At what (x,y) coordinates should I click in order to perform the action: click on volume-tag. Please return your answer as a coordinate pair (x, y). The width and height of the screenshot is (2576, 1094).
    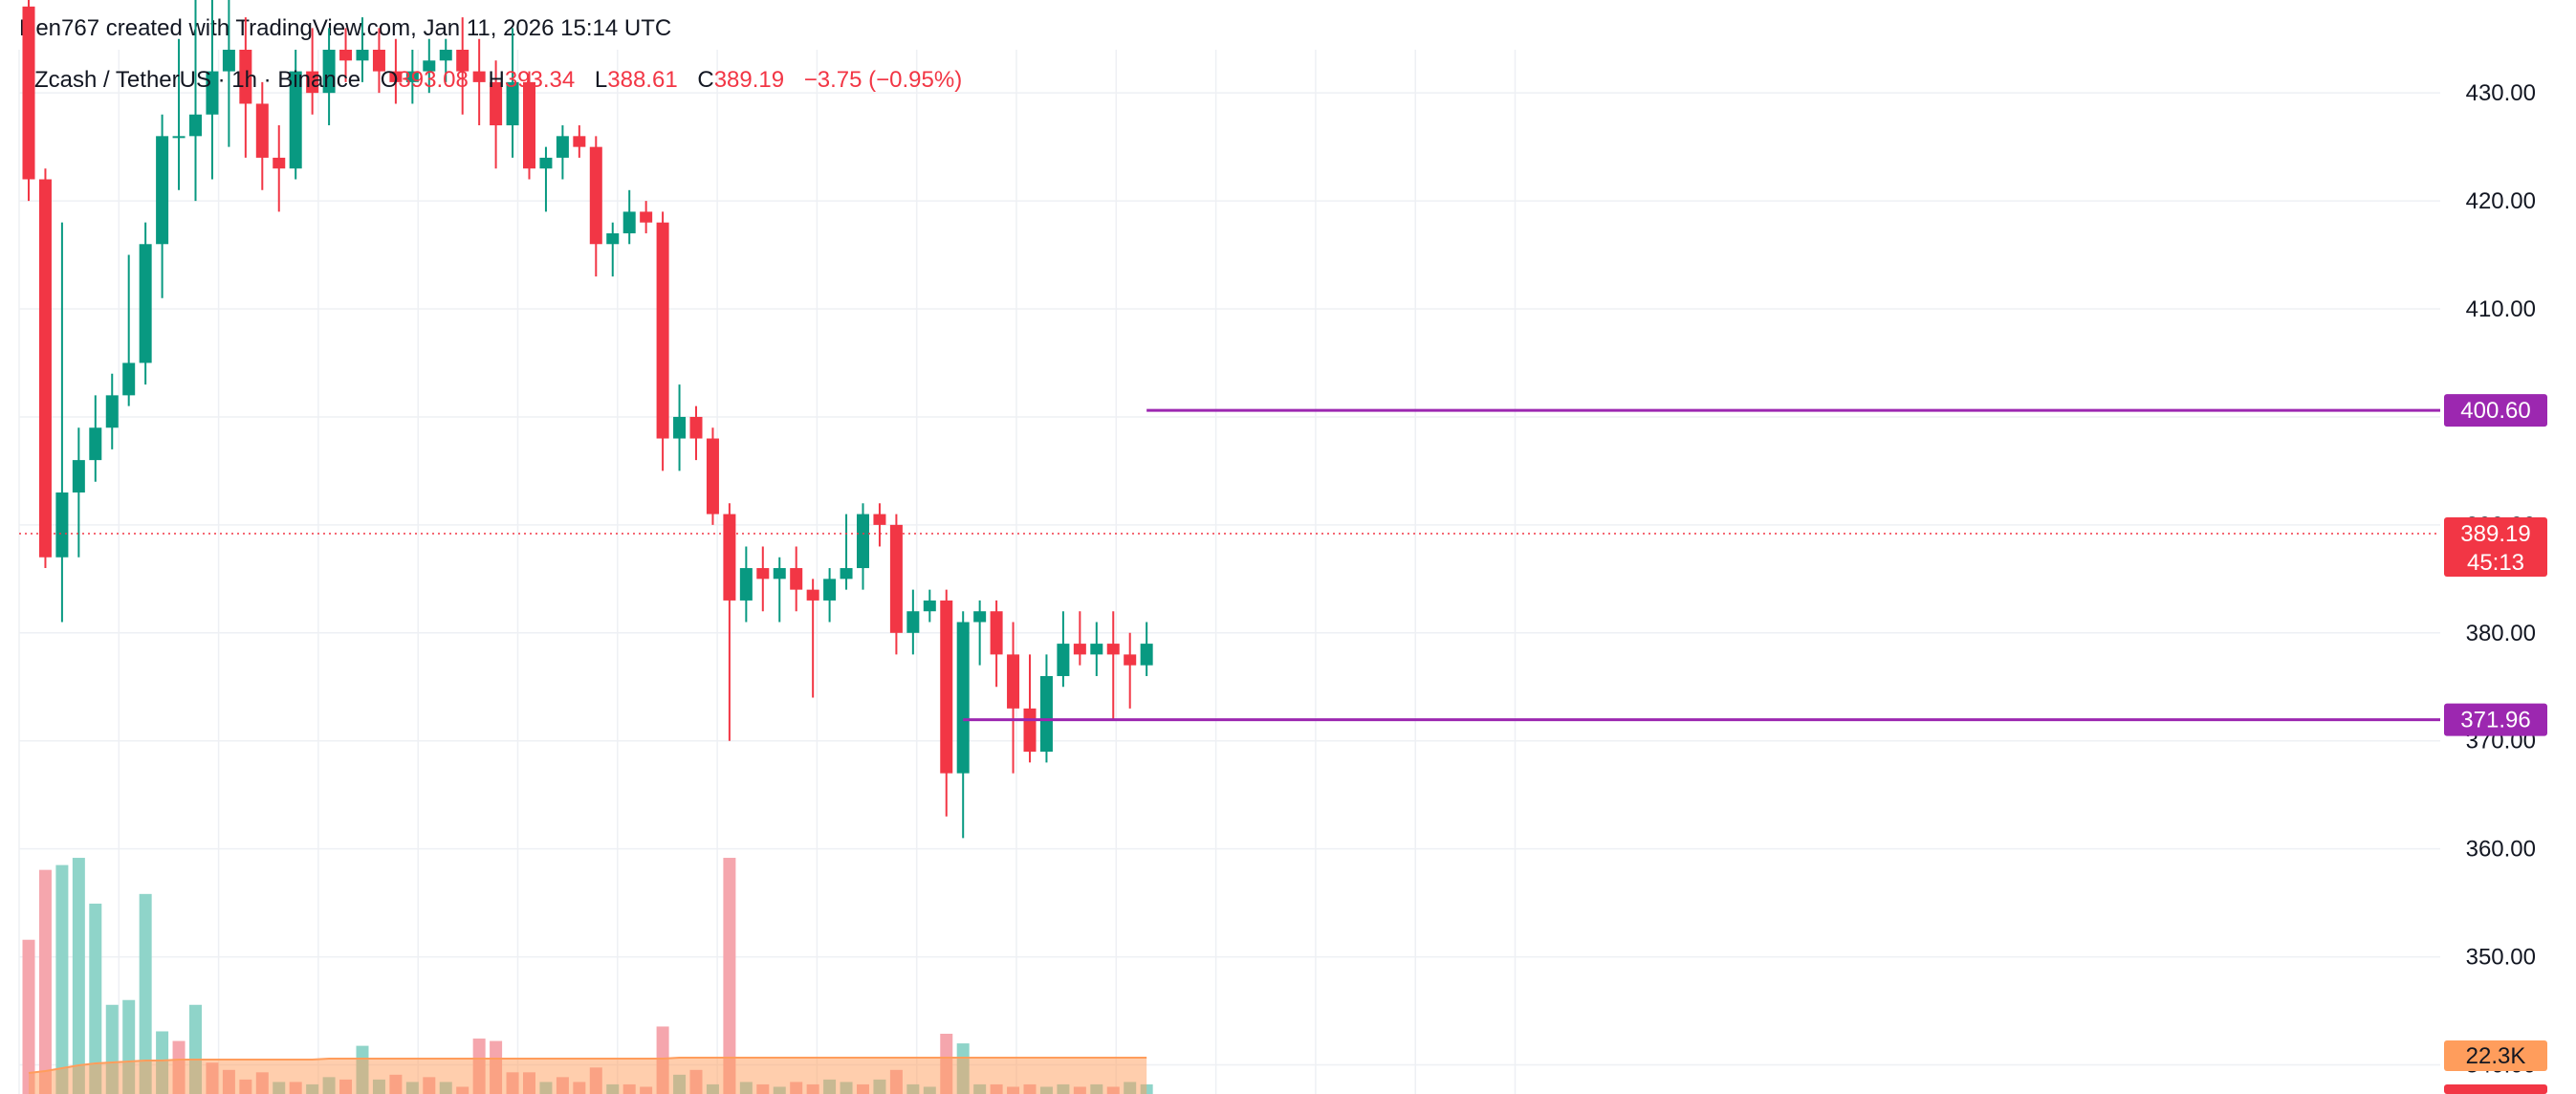
    Looking at the image, I should click on (2495, 1055).